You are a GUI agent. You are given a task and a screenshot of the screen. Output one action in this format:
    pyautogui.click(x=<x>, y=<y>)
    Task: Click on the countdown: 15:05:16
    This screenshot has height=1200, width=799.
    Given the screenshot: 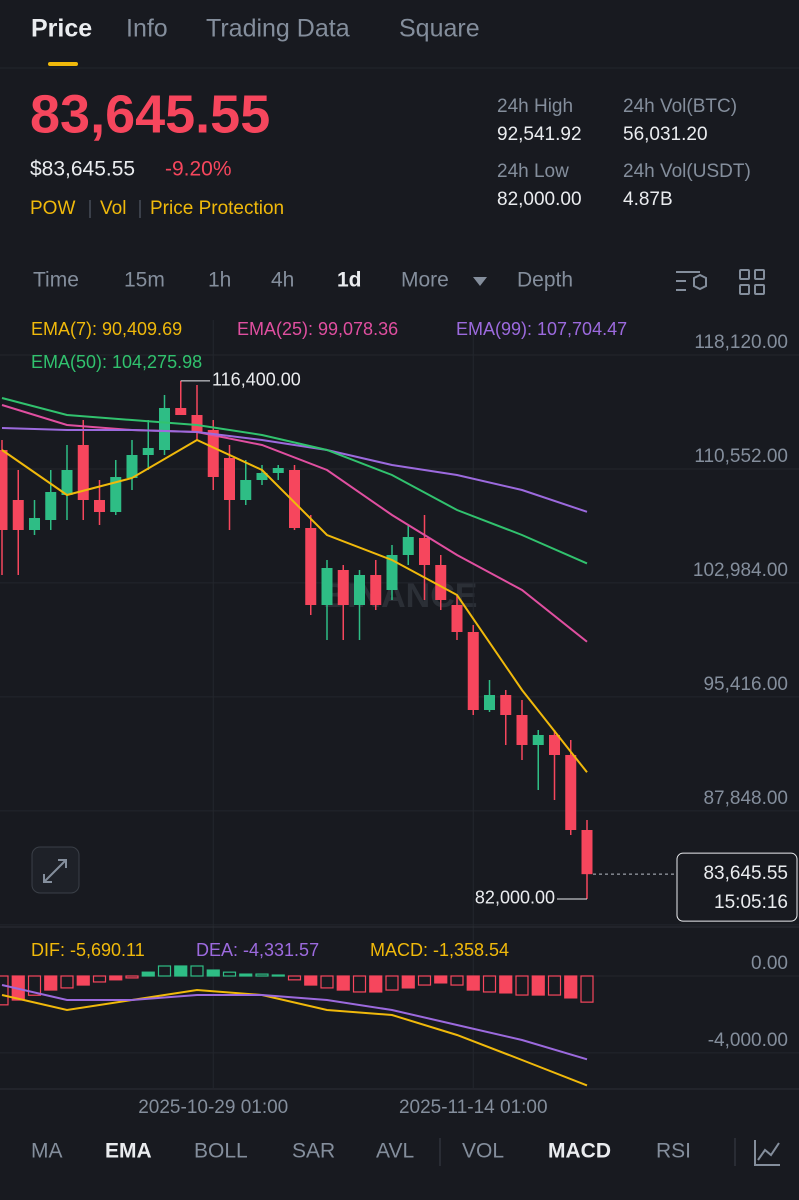 What is the action you would take?
    pyautogui.click(x=751, y=902)
    